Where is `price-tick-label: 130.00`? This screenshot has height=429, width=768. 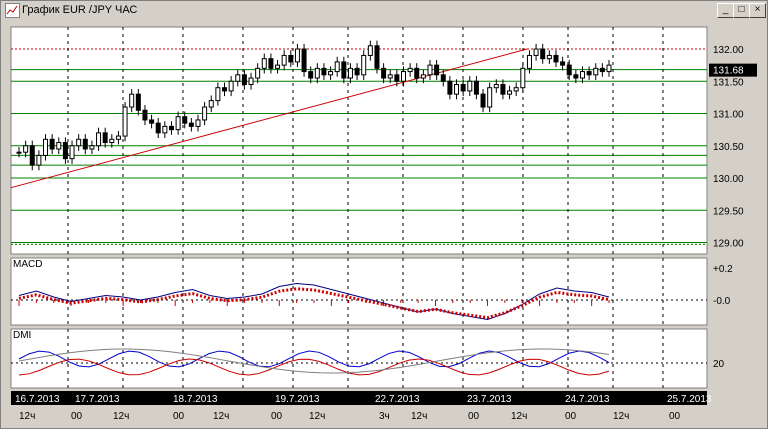
price-tick-label: 130.00 is located at coordinates (728, 179).